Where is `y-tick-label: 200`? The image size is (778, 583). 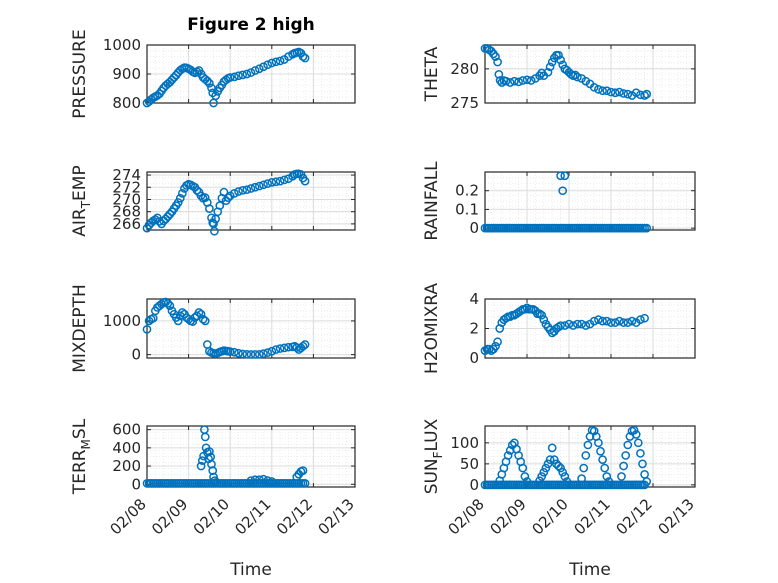
y-tick-label: 200 is located at coordinates (126, 466).